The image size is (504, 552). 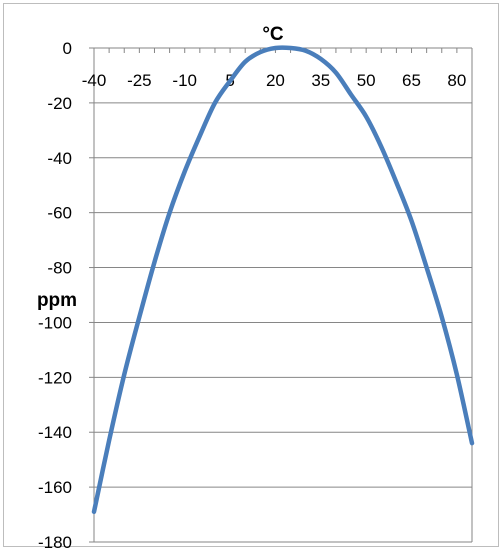 What do you see at coordinates (456, 80) in the screenshot?
I see `x-tick-label: 80` at bounding box center [456, 80].